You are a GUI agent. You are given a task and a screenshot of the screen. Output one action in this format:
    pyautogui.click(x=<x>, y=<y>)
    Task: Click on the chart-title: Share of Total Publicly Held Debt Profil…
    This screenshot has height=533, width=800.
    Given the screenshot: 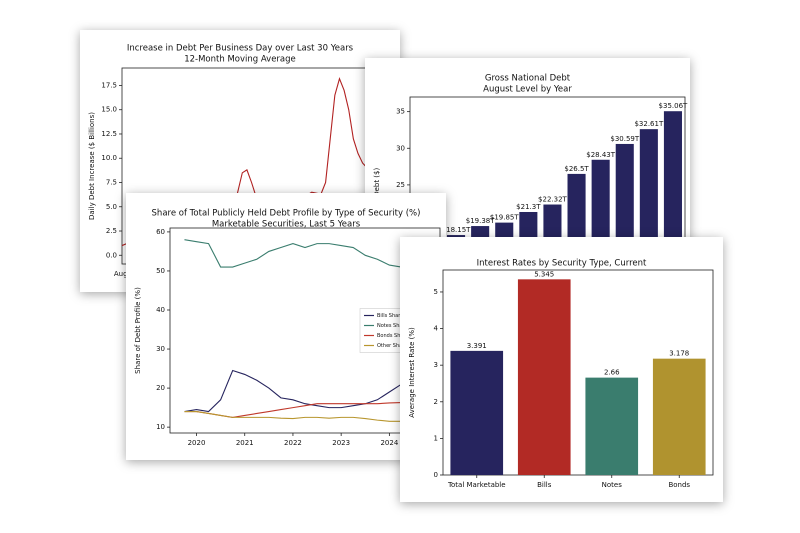 What is the action you would take?
    pyautogui.click(x=286, y=214)
    